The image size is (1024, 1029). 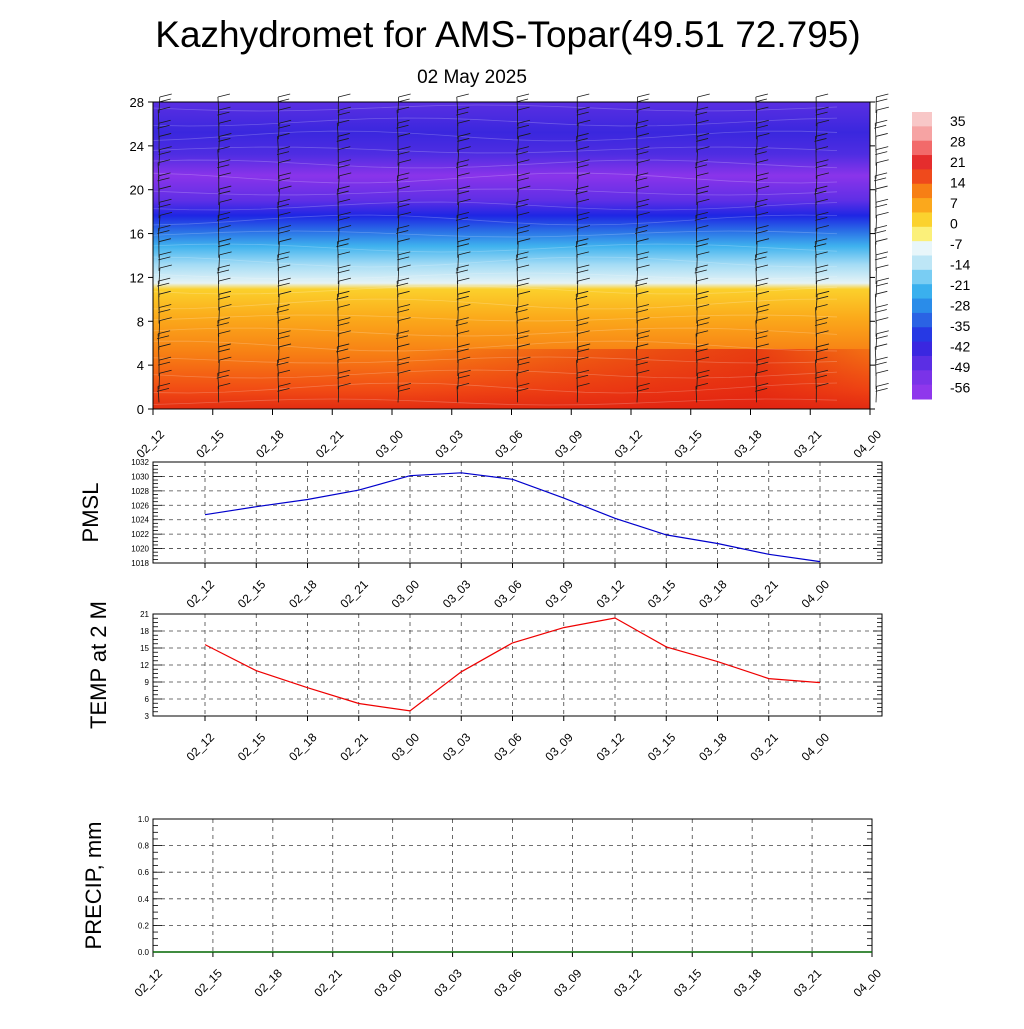 I want to click on colorbar-label: -35, so click(x=960, y=326).